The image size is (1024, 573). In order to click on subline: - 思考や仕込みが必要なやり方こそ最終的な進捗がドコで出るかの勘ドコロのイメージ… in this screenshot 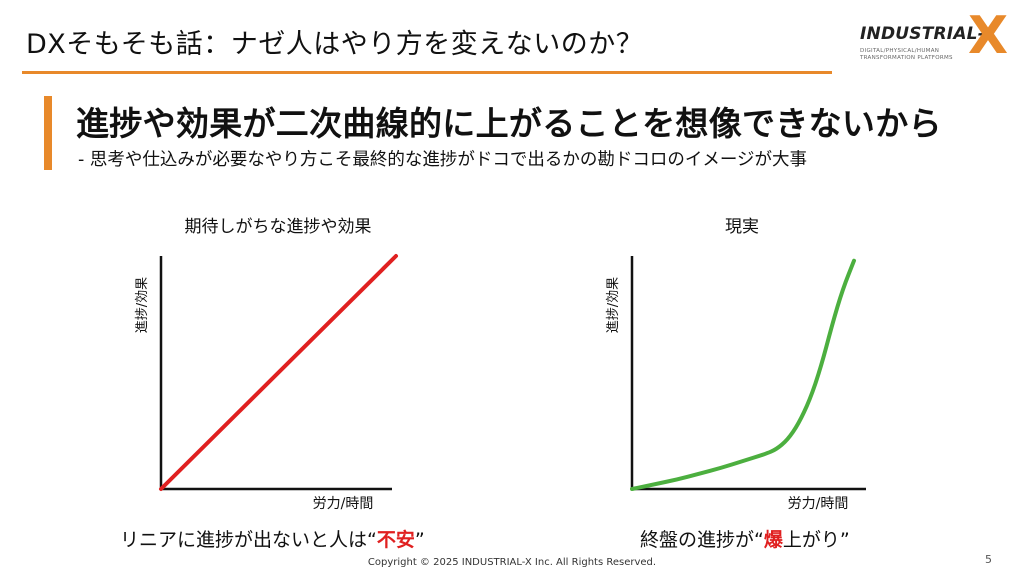, I will do `click(443, 160)`.